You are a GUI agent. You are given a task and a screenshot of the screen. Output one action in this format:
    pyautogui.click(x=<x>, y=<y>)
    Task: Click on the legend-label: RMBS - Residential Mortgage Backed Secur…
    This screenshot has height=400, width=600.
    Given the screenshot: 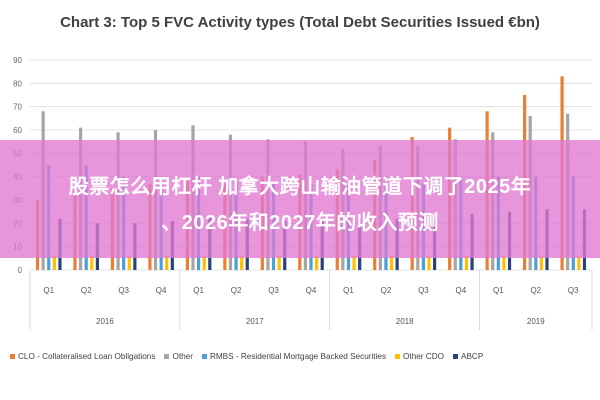 What is the action you would take?
    pyautogui.click(x=298, y=356)
    